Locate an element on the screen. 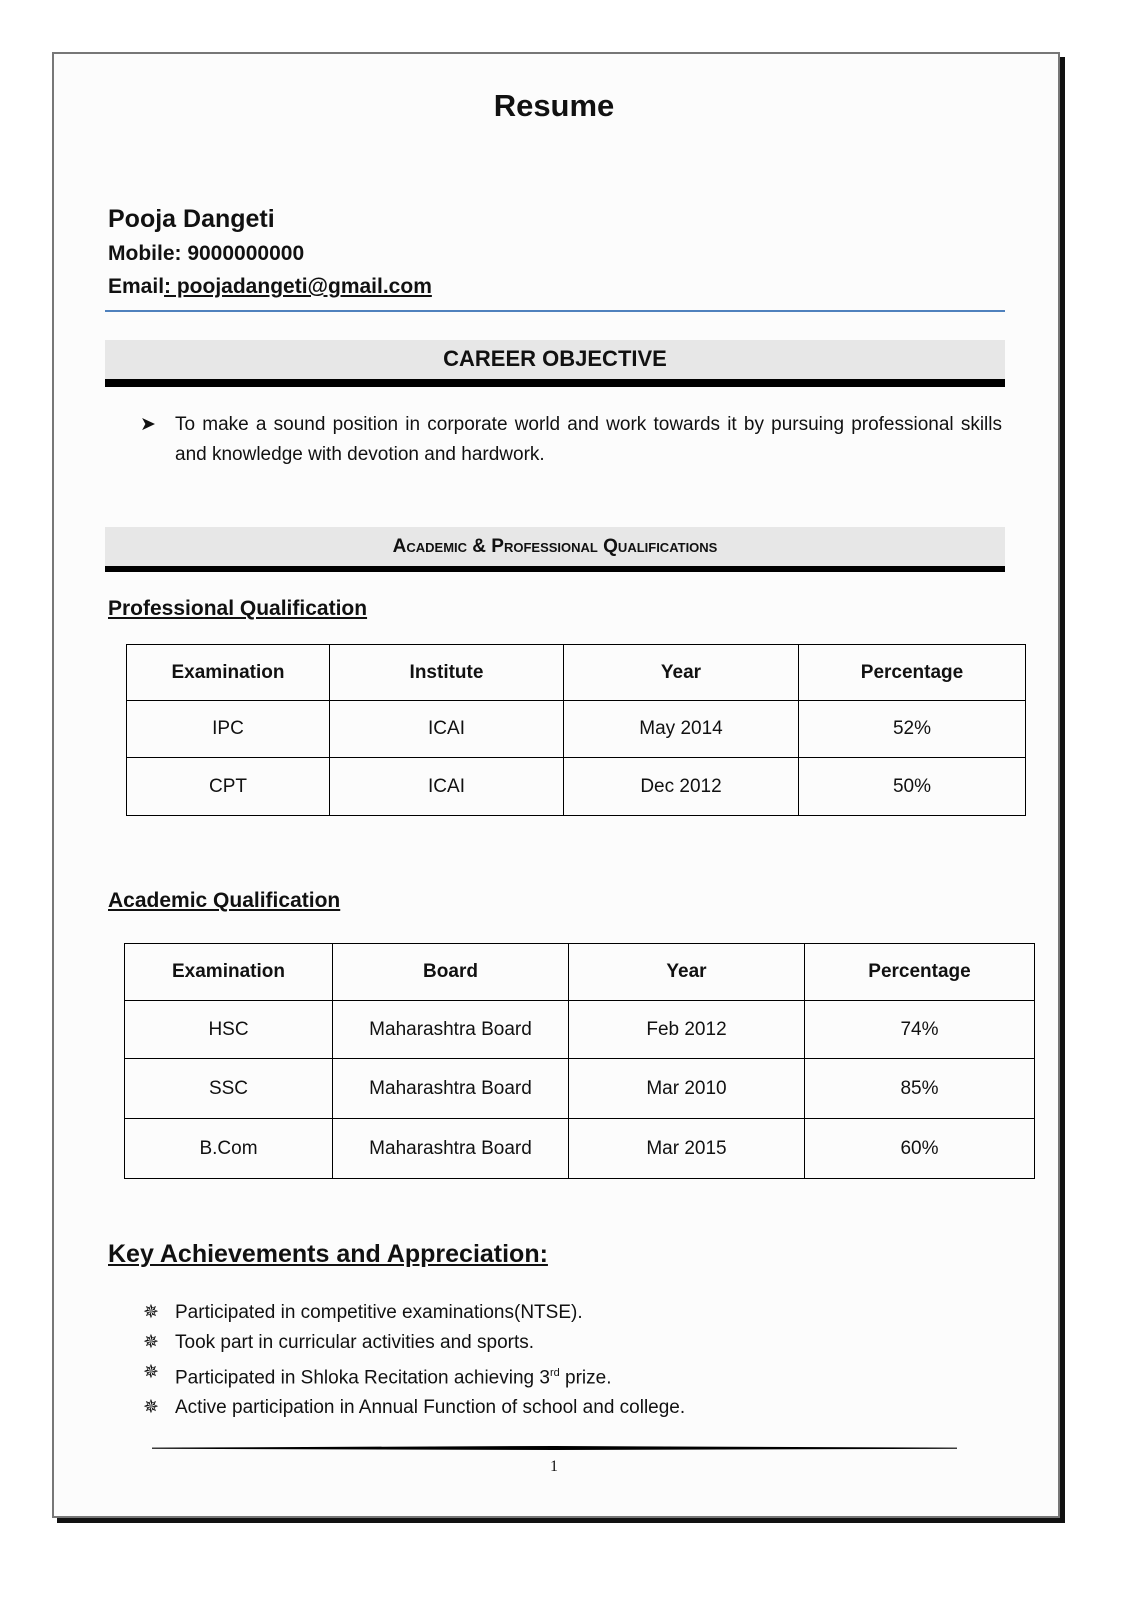 The image size is (1133, 1600). cell: 52% is located at coordinates (912, 729).